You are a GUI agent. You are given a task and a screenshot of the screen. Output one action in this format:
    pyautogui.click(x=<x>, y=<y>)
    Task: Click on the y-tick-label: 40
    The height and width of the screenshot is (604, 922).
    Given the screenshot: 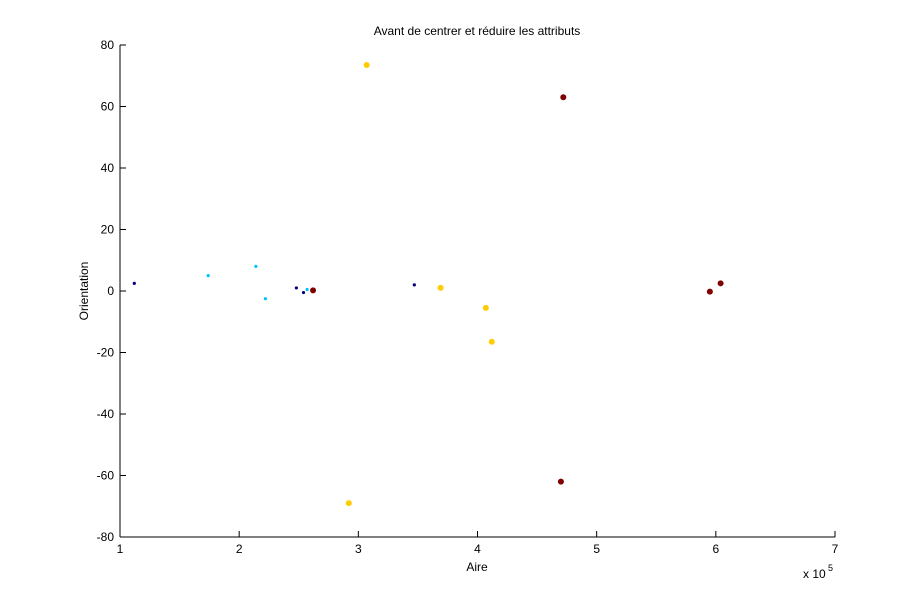 What is the action you would take?
    pyautogui.click(x=108, y=168)
    